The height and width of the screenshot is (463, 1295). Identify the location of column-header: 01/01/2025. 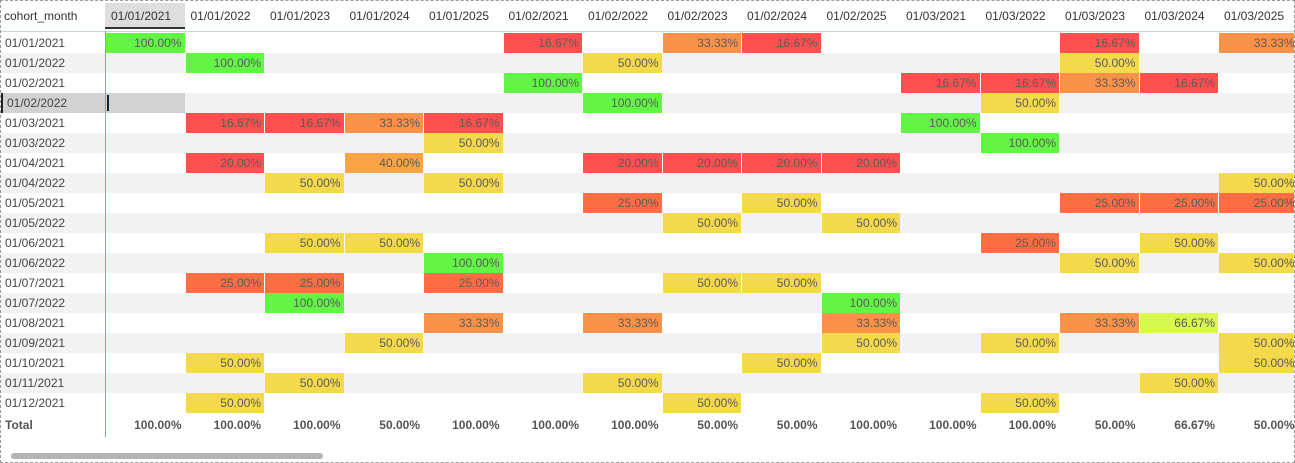
(459, 16).